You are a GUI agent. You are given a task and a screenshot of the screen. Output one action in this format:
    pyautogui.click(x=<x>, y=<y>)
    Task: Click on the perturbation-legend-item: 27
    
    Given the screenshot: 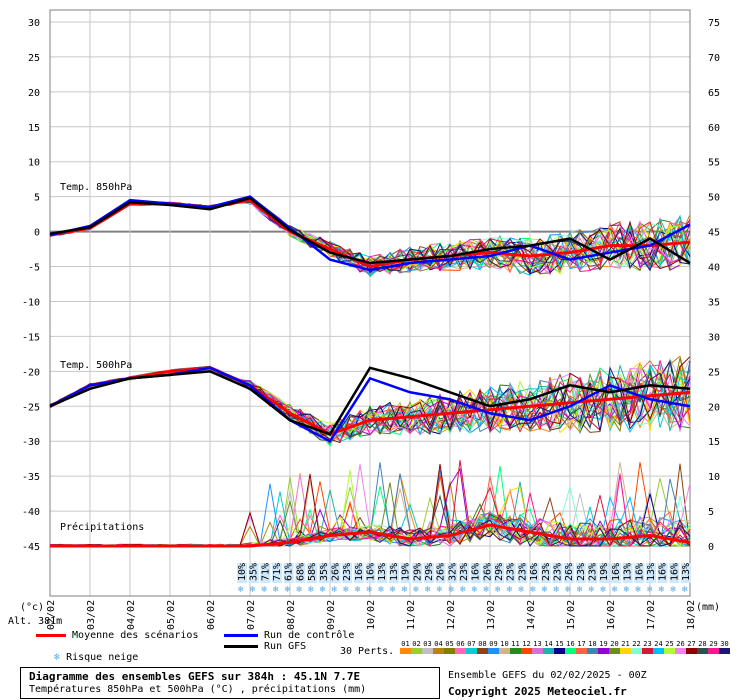 What is the action you would take?
    pyautogui.click(x=691, y=647)
    